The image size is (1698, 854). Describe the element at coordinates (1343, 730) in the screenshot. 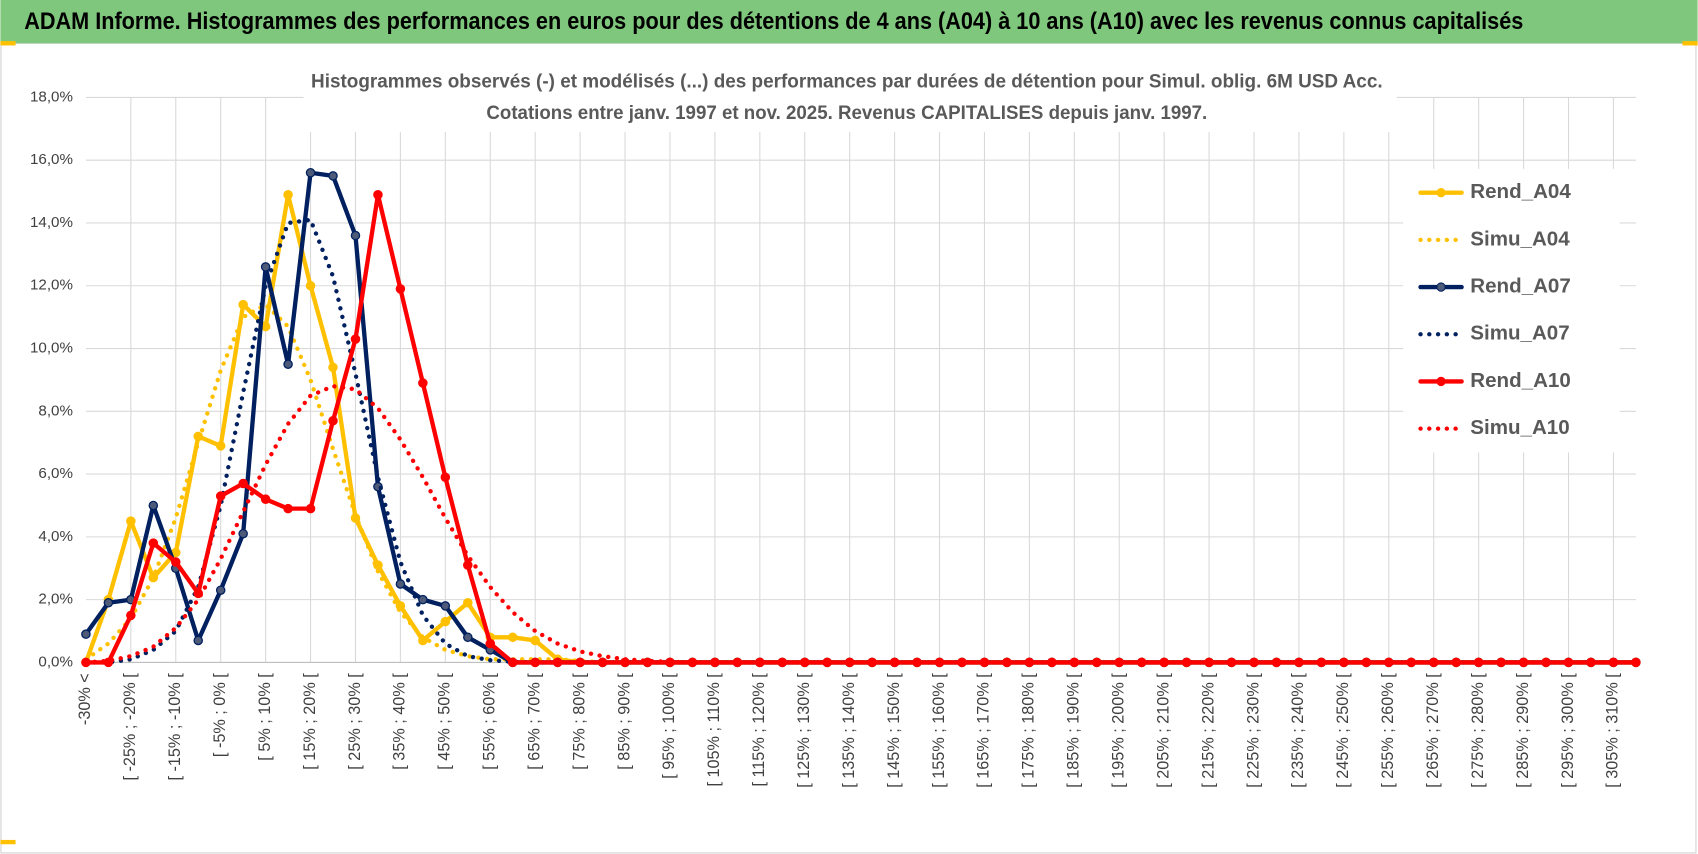

I see `x-tick-label: [ 245% ; 250% [` at that location.